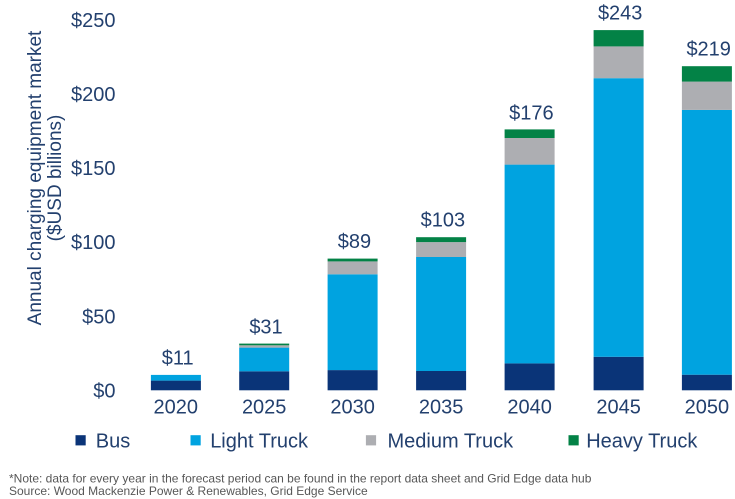 This screenshot has height=499, width=735. What do you see at coordinates (93, 21) in the screenshot?
I see `svg-text: $250` at bounding box center [93, 21].